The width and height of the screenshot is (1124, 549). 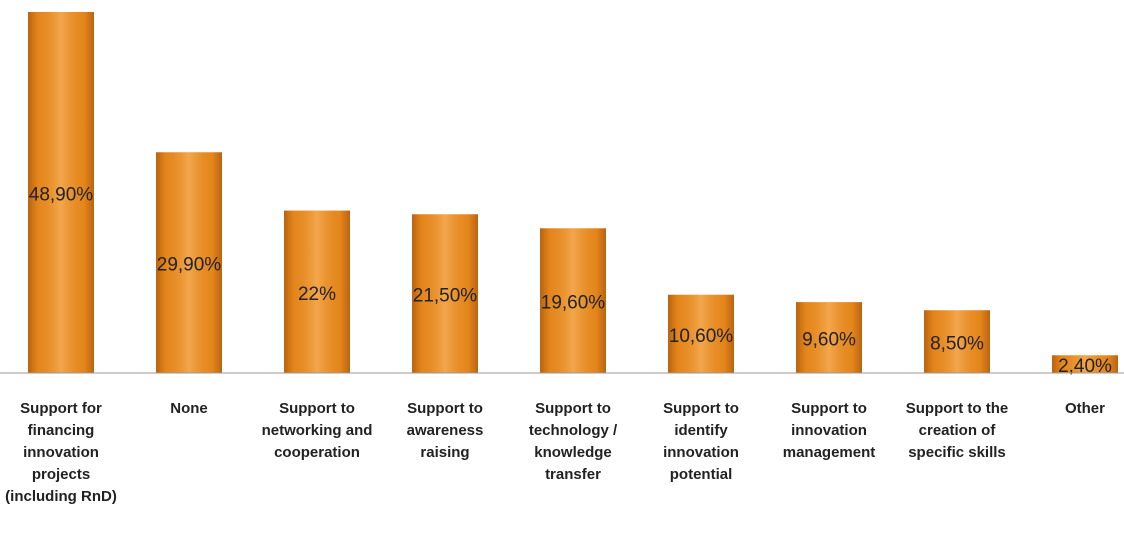 I want to click on x-tick-label: Other, so click(x=1084, y=408).